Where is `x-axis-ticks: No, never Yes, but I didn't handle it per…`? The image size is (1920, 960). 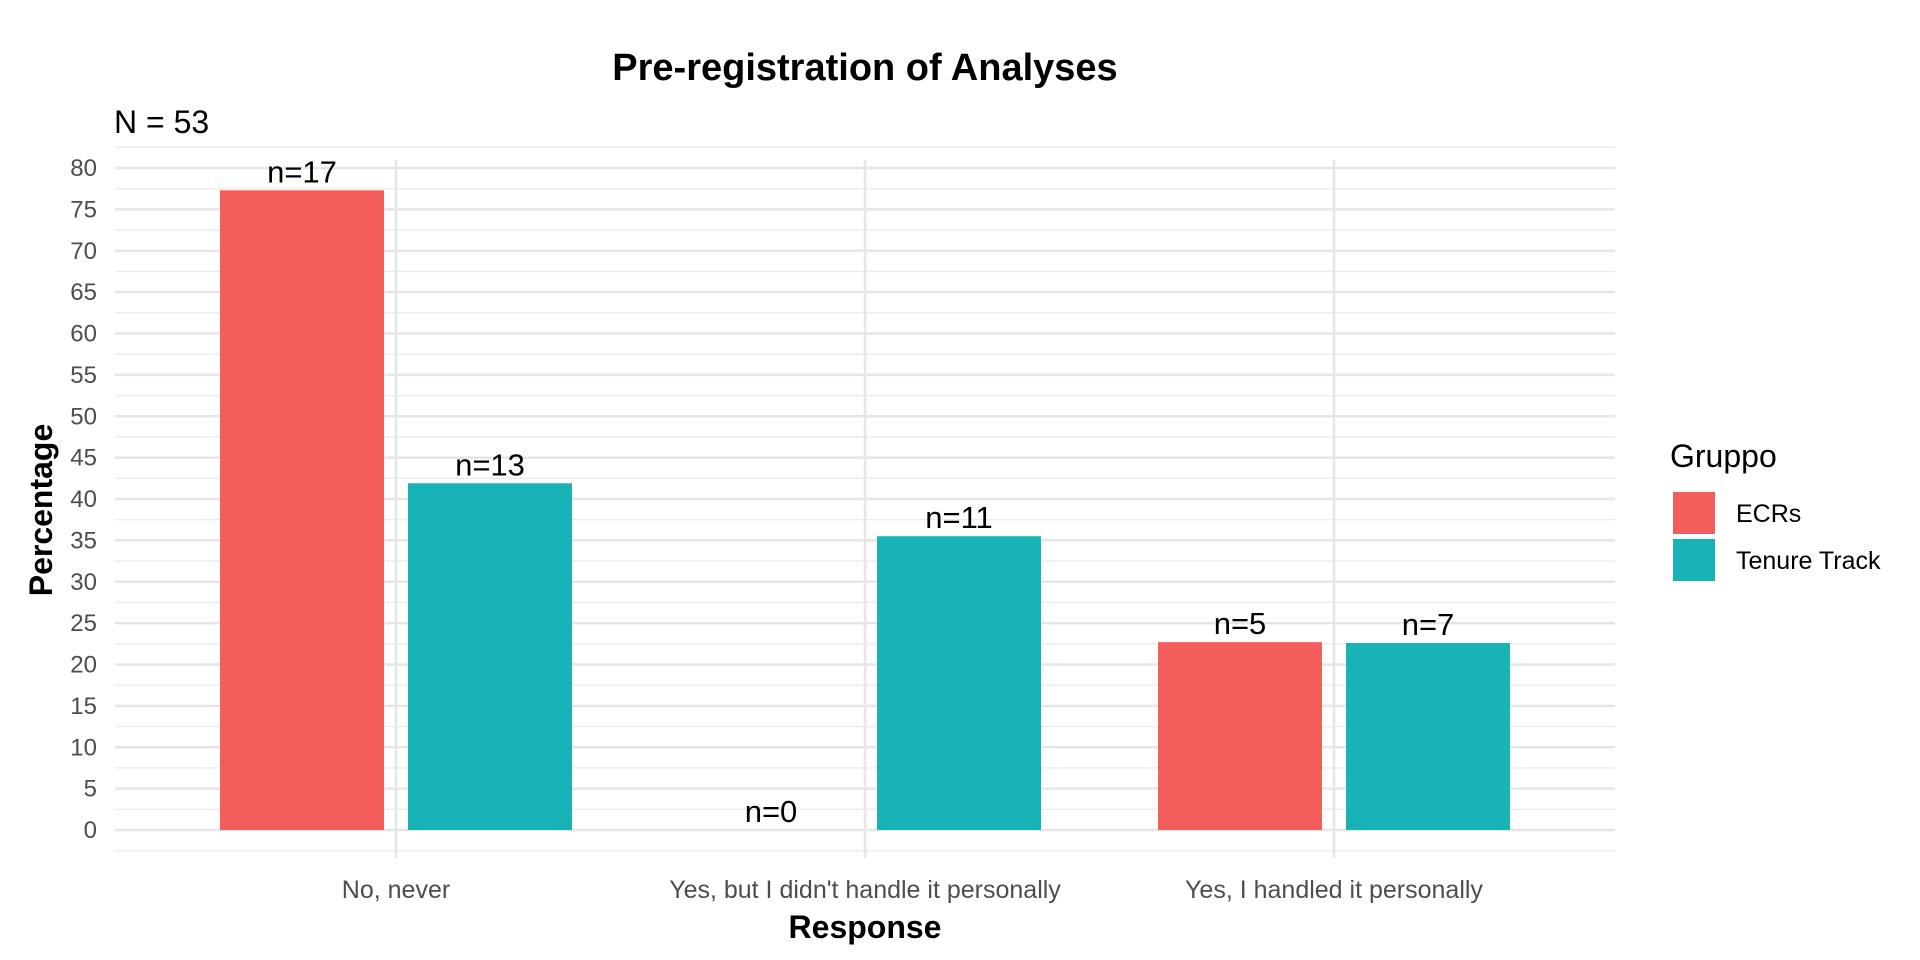
x-axis-ticks: No, never Yes, but I didn't handle it per… is located at coordinates (913, 890).